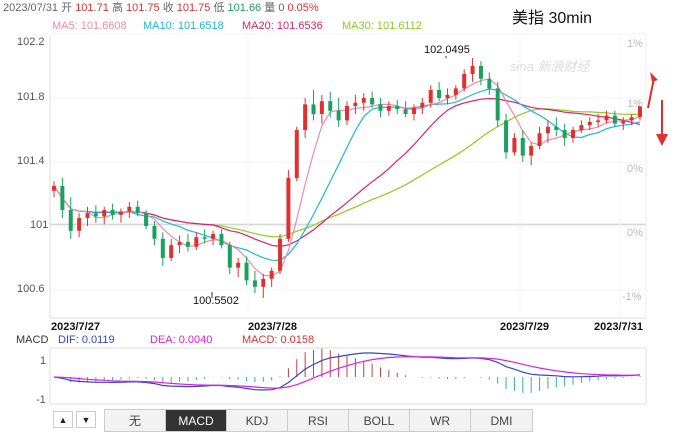 This screenshot has width=674, height=432. Describe the element at coordinates (117, 8) in the screenshot. I see `high-label: 高` at that location.